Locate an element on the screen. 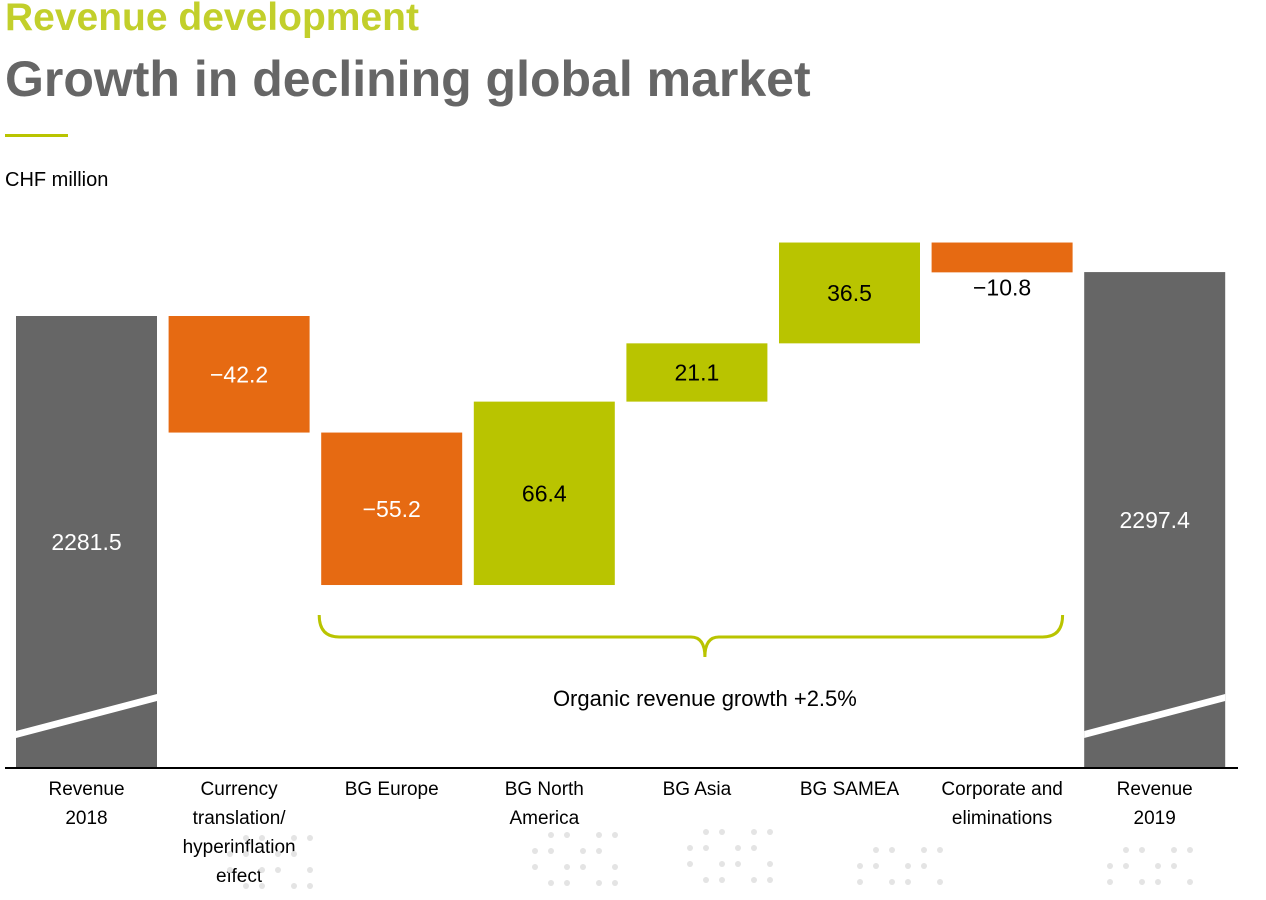 The width and height of the screenshot is (1266, 900). data-label-5: 36.5 is located at coordinates (849, 293).